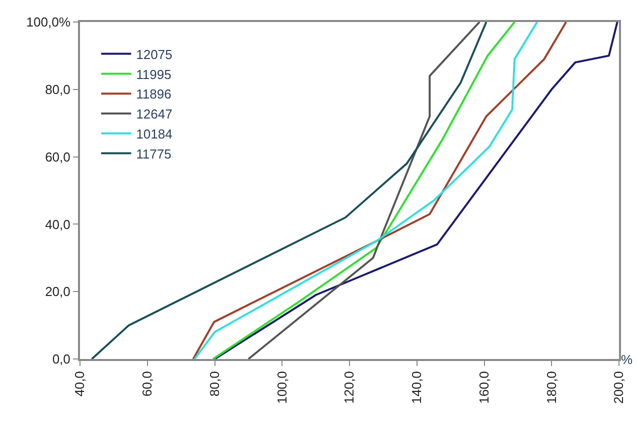  I want to click on y-tick-label: 100,0%, so click(48, 22).